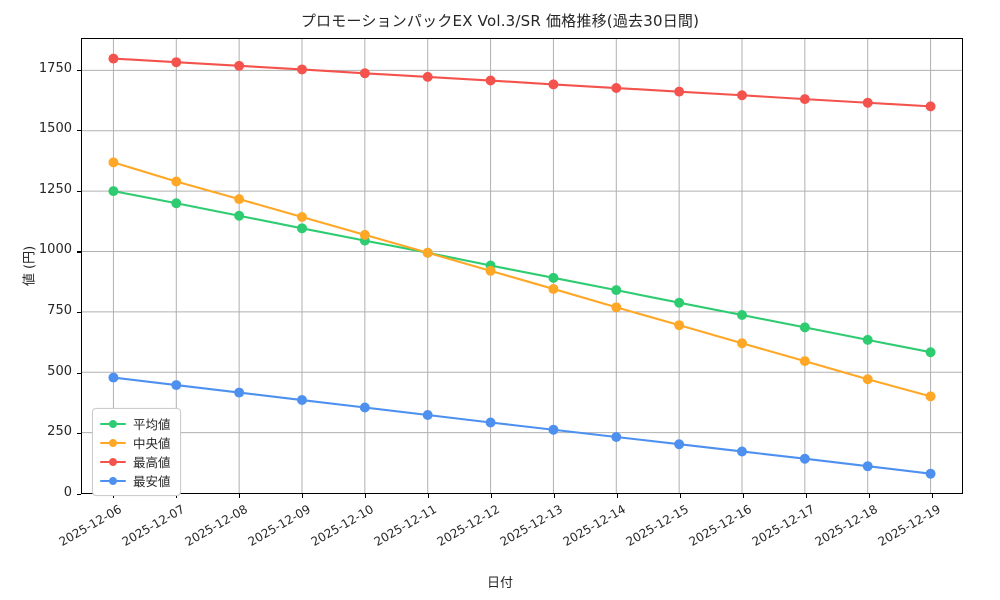 The image size is (1000, 600). Describe the element at coordinates (55, 189) in the screenshot. I see `y-axis-tick-label: 1250` at that location.